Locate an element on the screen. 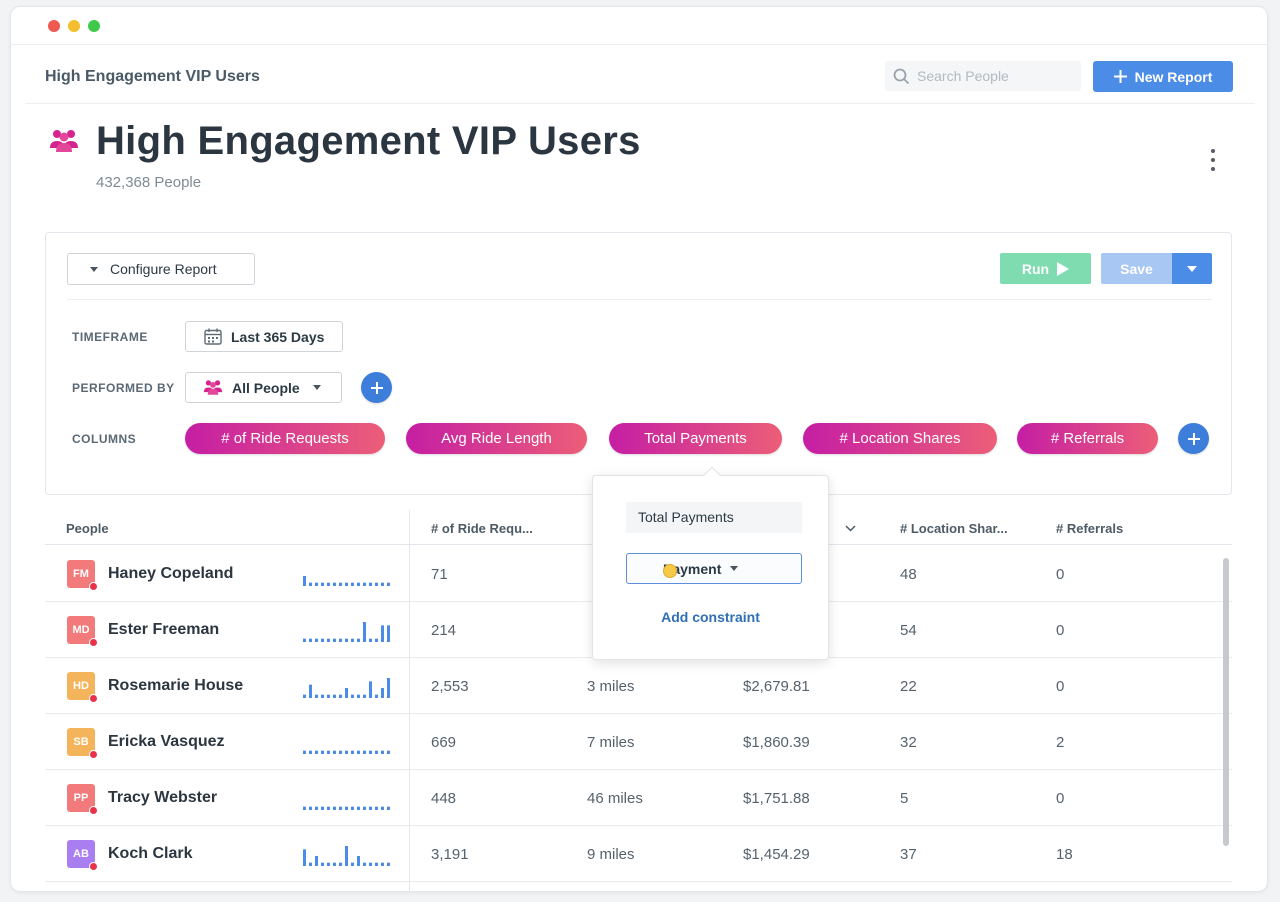 The height and width of the screenshot is (902, 1280). calendar-icon is located at coordinates (213, 336).